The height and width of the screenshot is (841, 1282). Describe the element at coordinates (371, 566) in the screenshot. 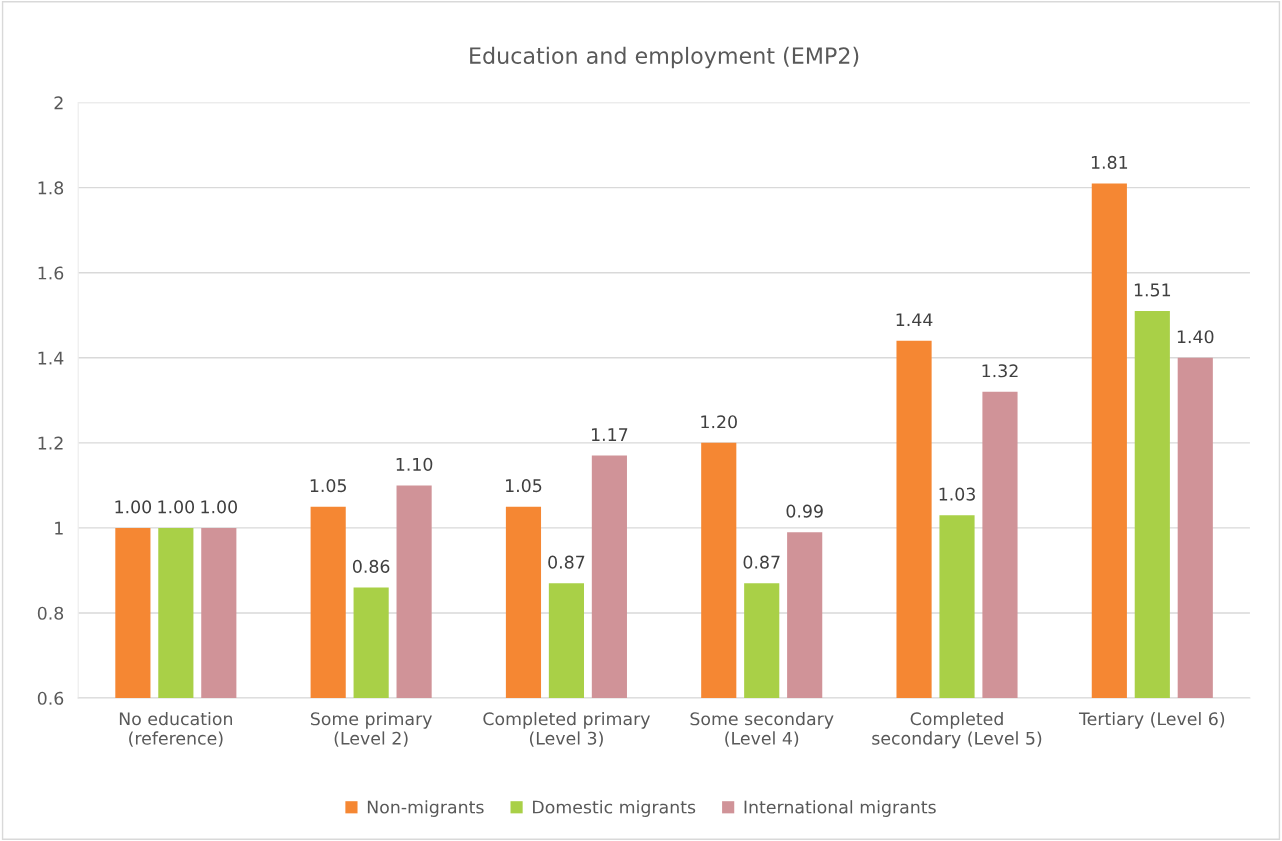

I see `data-label: 0.86` at that location.